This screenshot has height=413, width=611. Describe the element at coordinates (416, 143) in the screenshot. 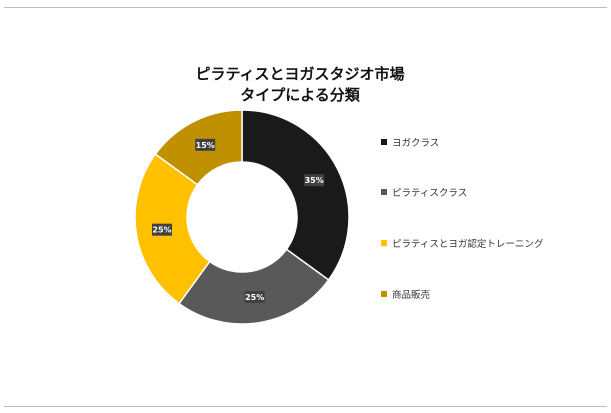

I see `legend-label: ヨガクラス` at that location.